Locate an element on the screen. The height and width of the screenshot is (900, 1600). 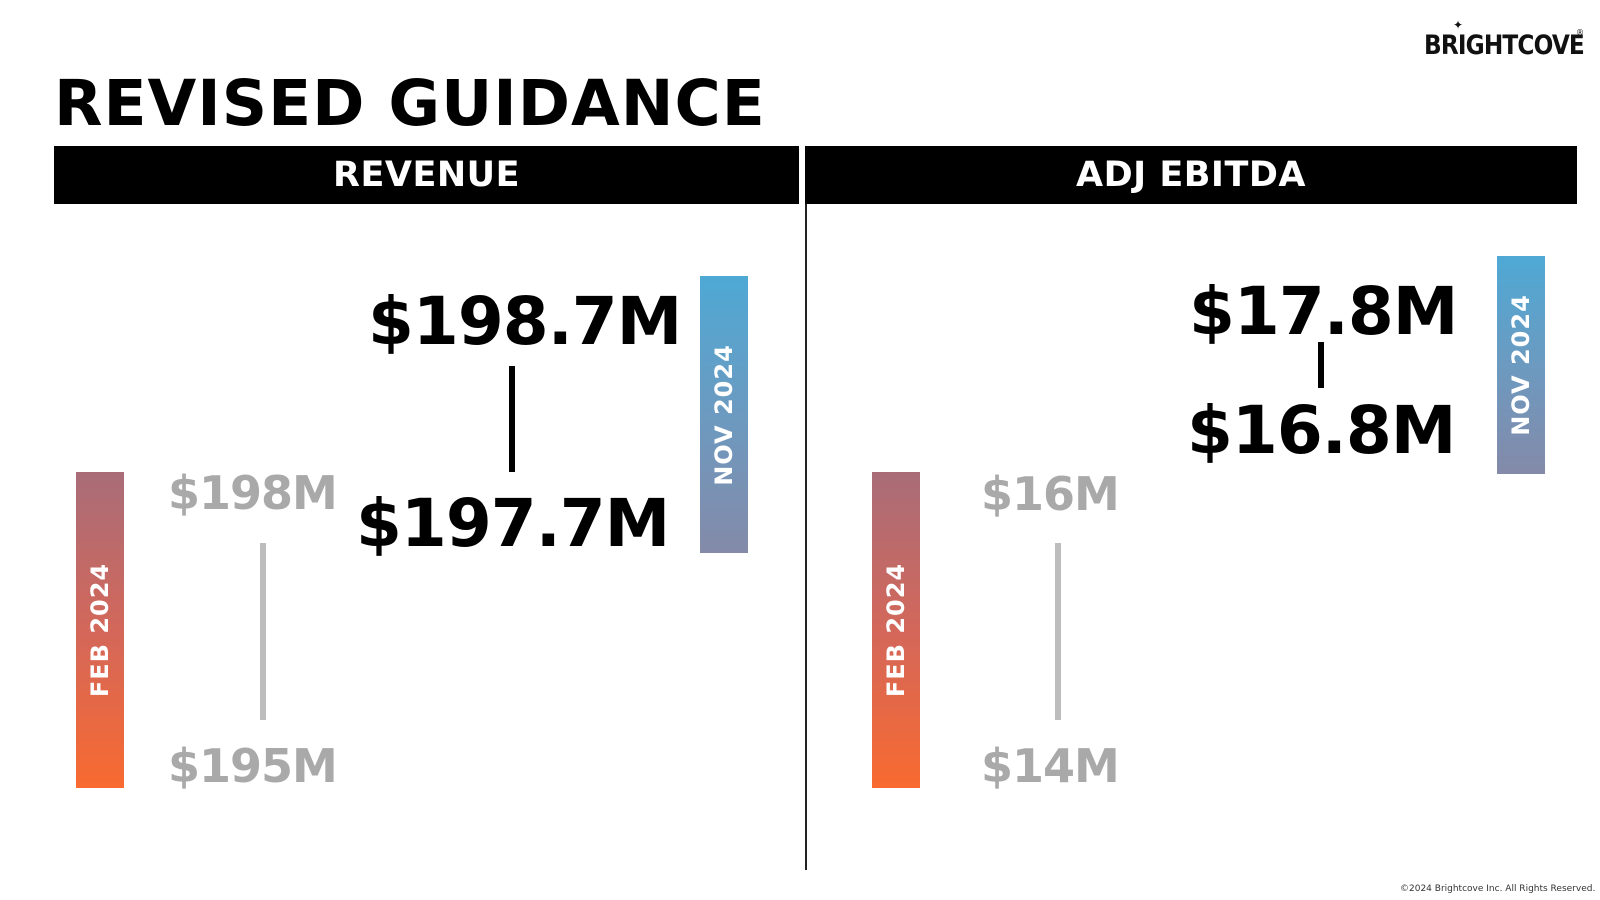
revenue-nov-period-bar: NOV 2024 is located at coordinates (724, 414).